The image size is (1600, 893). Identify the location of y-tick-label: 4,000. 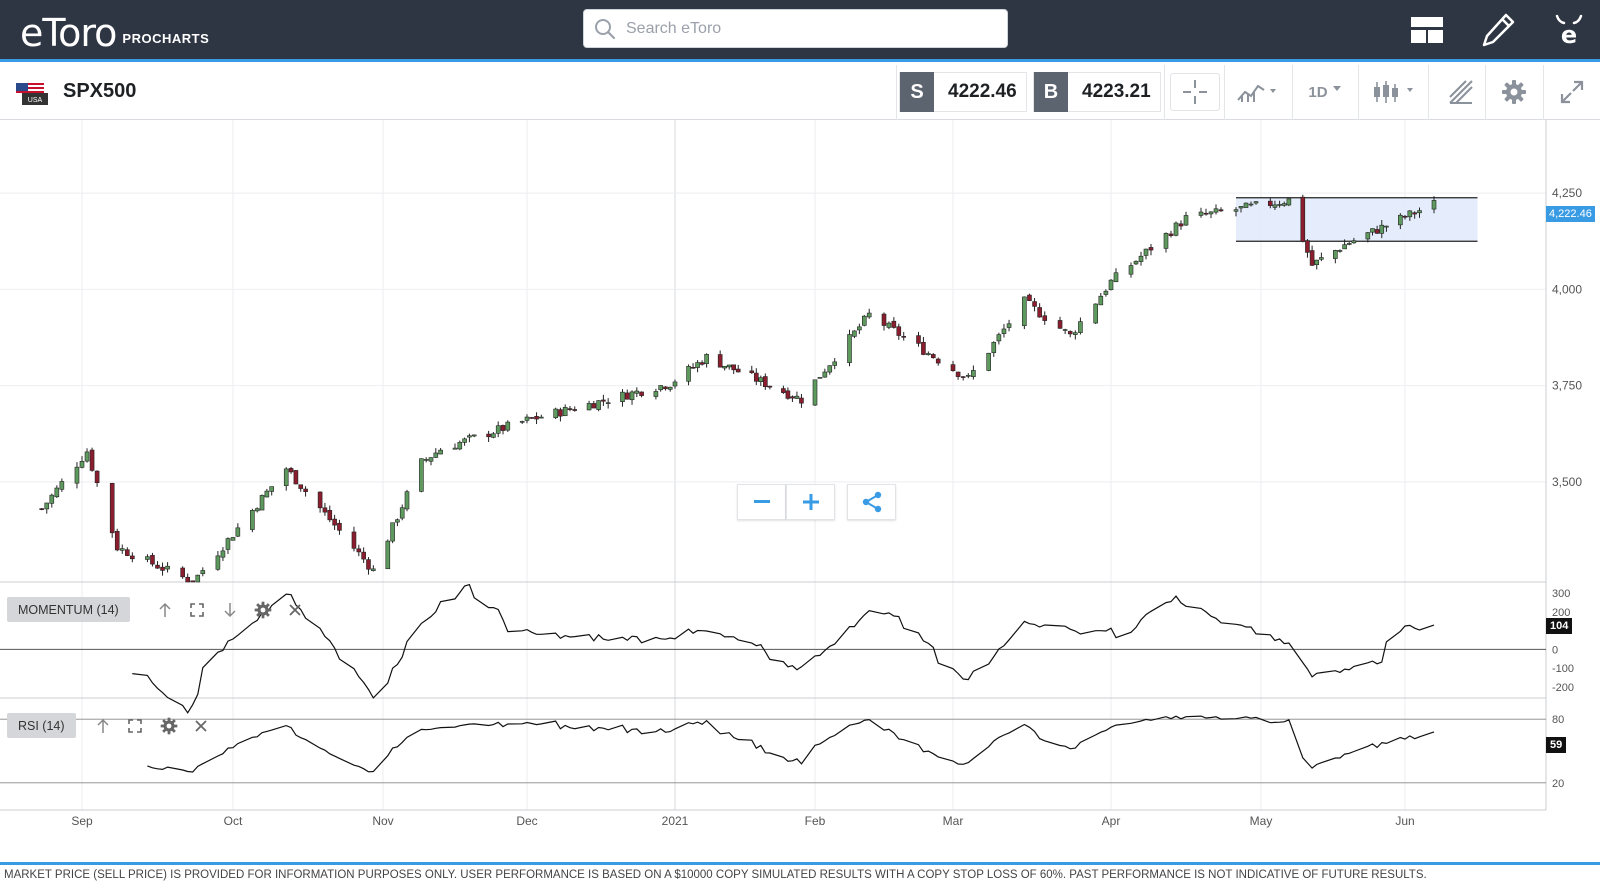
(1567, 289).